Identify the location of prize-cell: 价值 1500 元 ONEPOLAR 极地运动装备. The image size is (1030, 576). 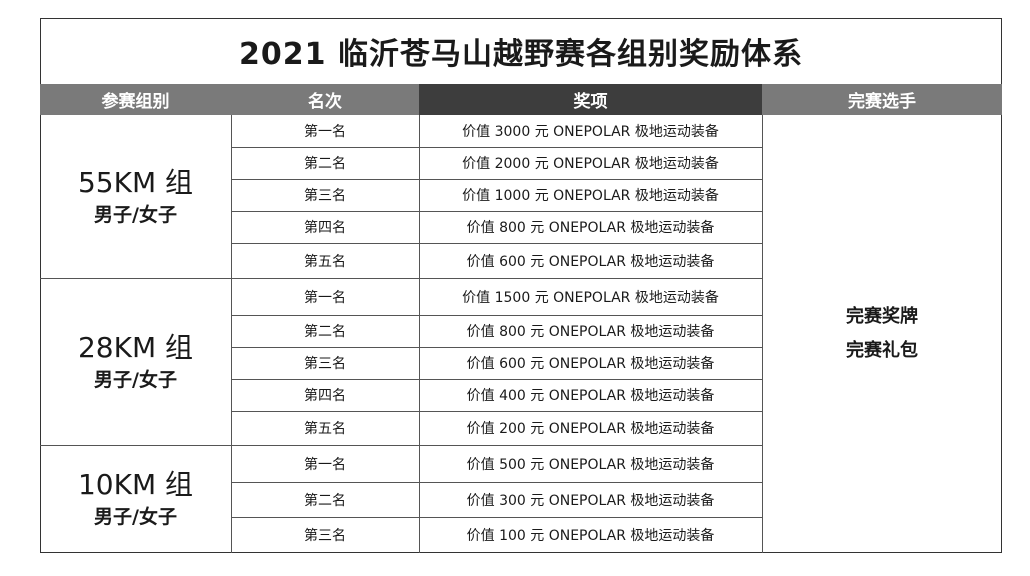
(590, 297).